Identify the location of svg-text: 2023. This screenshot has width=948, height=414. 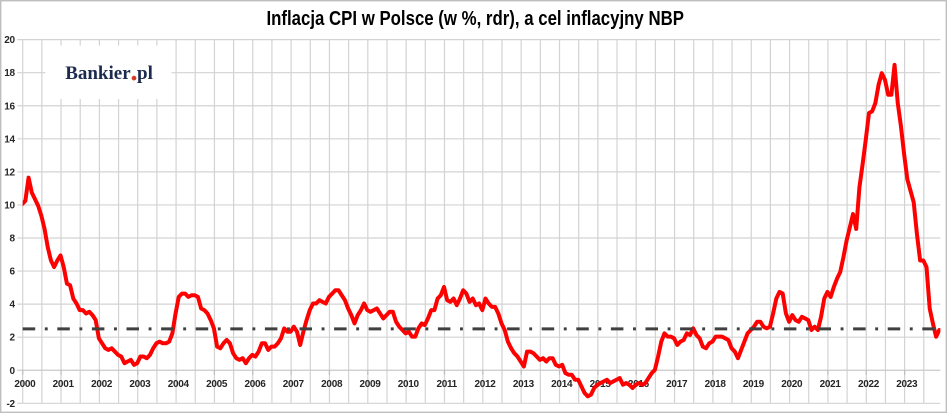
(907, 384).